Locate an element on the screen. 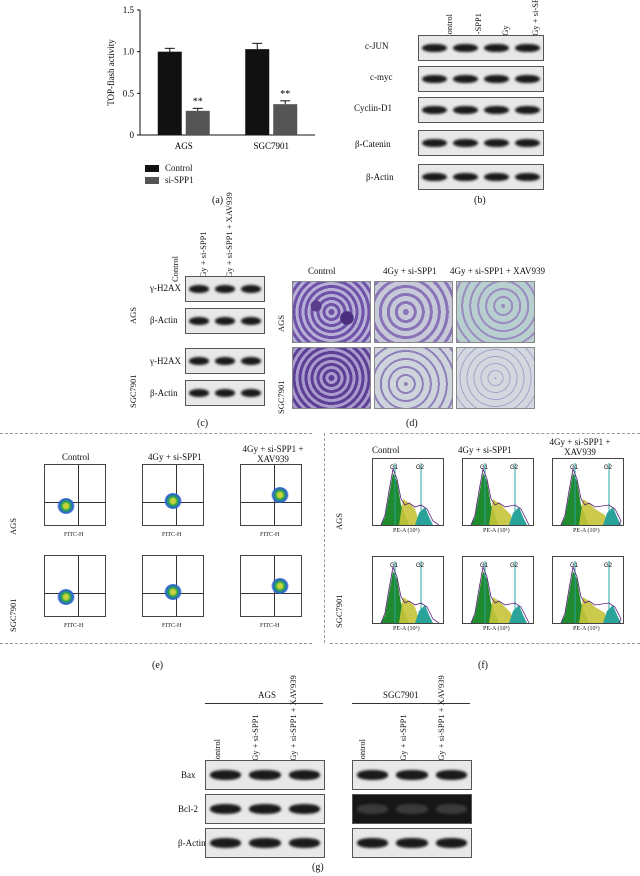 The height and width of the screenshot is (876, 640). row-label-b-2: Cyclin-D1 is located at coordinates (373, 108).